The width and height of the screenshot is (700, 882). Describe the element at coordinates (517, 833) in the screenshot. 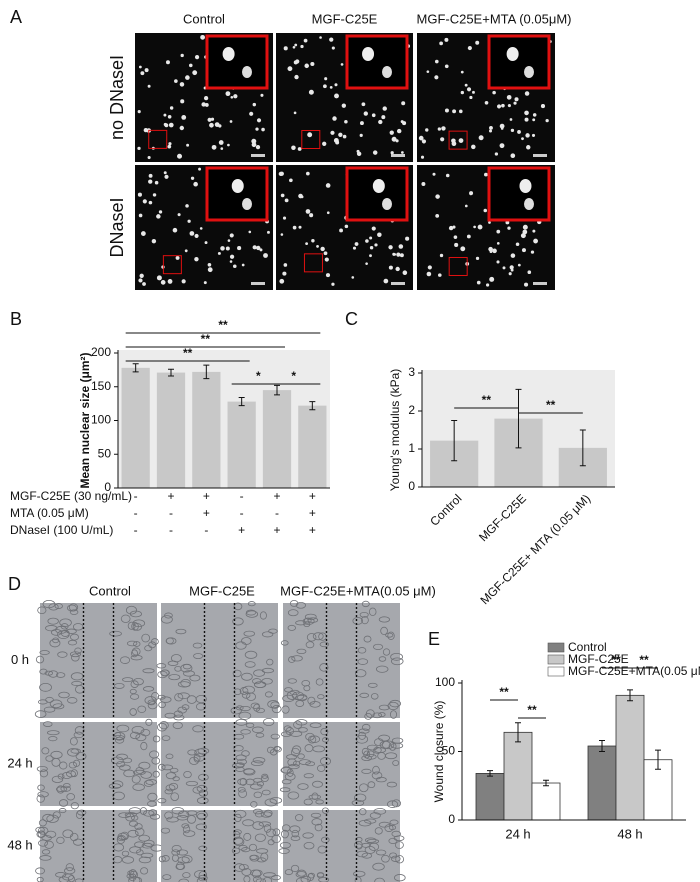

I see `x-tick-label: 24 h` at that location.